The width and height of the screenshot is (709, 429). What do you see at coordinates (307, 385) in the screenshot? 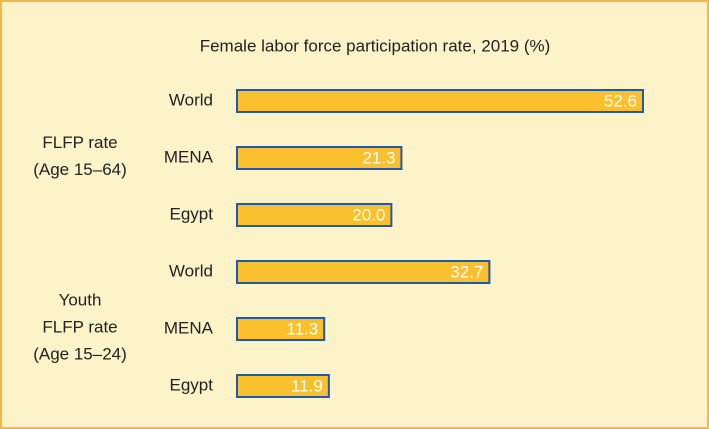
I see `value-label: 11.9` at bounding box center [307, 385].